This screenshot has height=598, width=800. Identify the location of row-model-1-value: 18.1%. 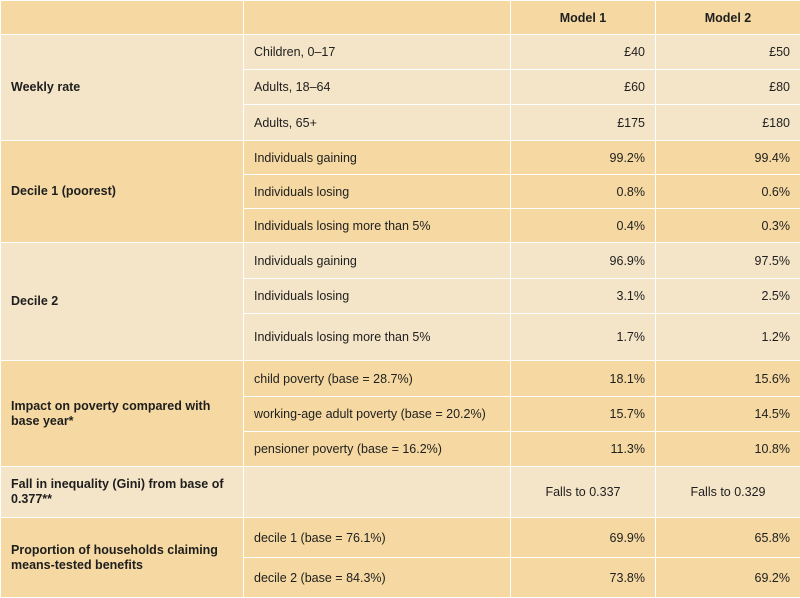
(583, 379).